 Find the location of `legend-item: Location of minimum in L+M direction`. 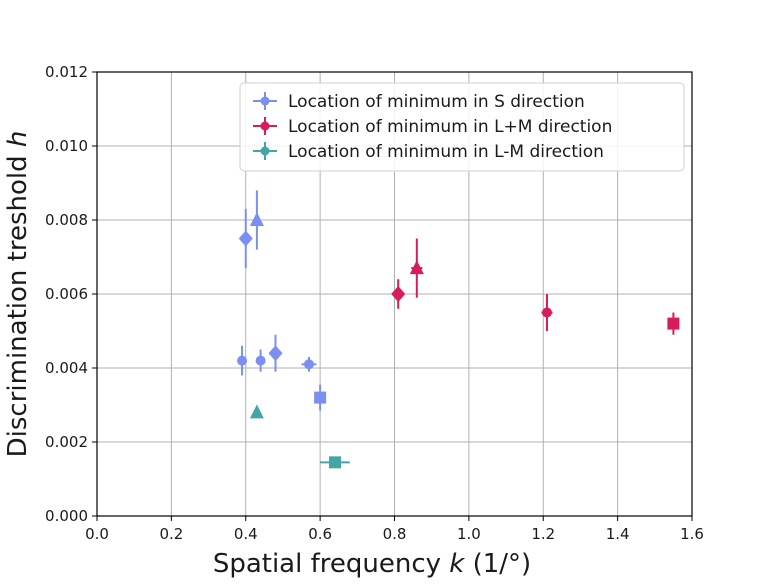

legend-item: Location of minimum in L+M direction is located at coordinates (432, 127).